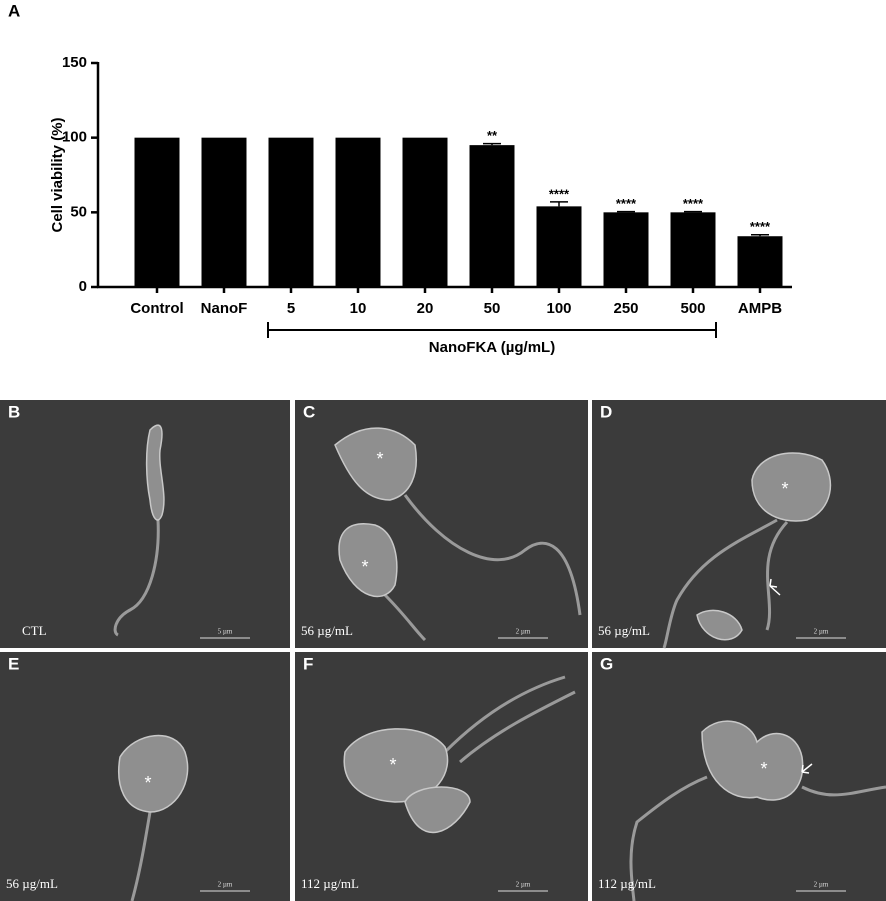 This screenshot has width=886, height=901. I want to click on x-tick-label: 20, so click(425, 308).